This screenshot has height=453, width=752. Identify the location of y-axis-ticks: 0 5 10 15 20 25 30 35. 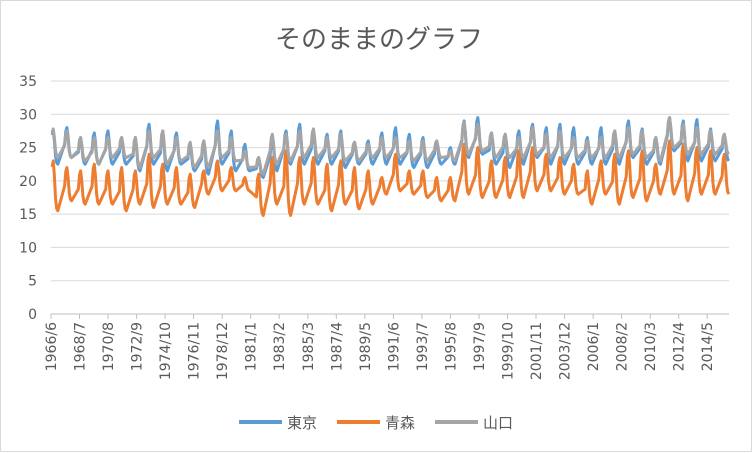
(28, 198).